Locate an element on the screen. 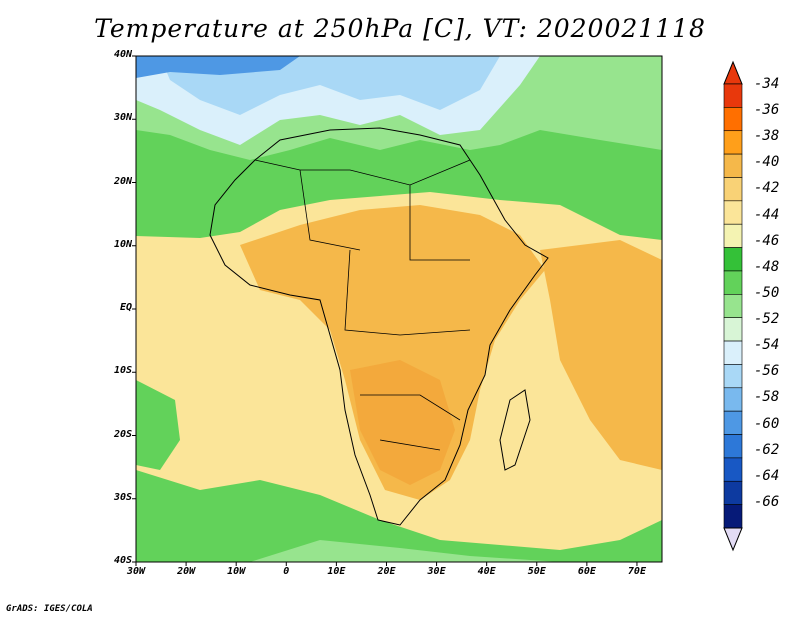  lat-tick-label: 30S is located at coordinates (122, 497).